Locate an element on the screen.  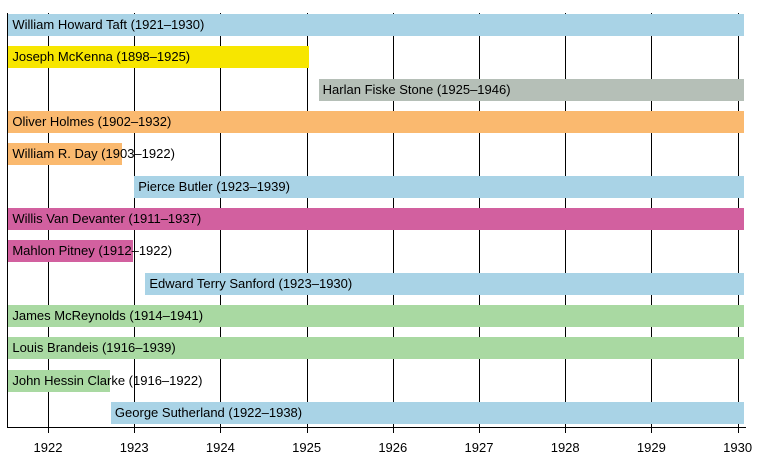
axis-tick-1929 is located at coordinates (652, 430).